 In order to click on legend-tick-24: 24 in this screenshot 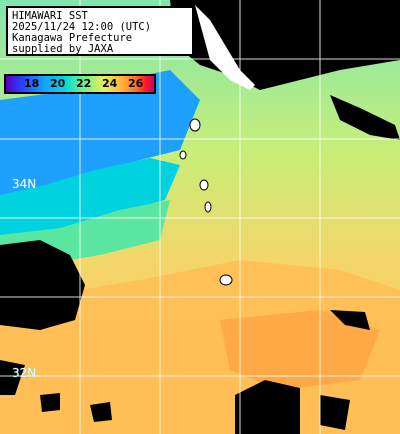, I will do `click(110, 83)`.